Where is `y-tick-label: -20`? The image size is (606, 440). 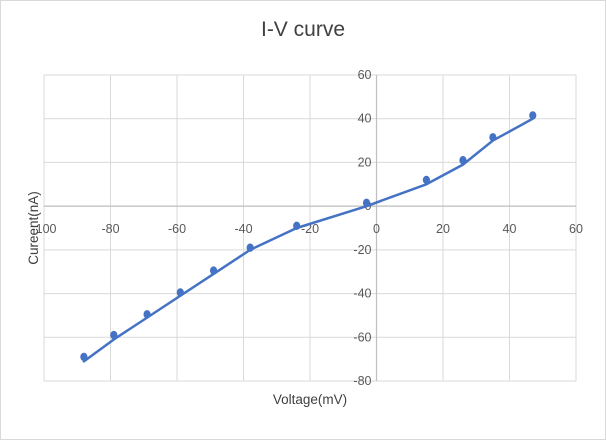 y-tick-label: -20 is located at coordinates (362, 250).